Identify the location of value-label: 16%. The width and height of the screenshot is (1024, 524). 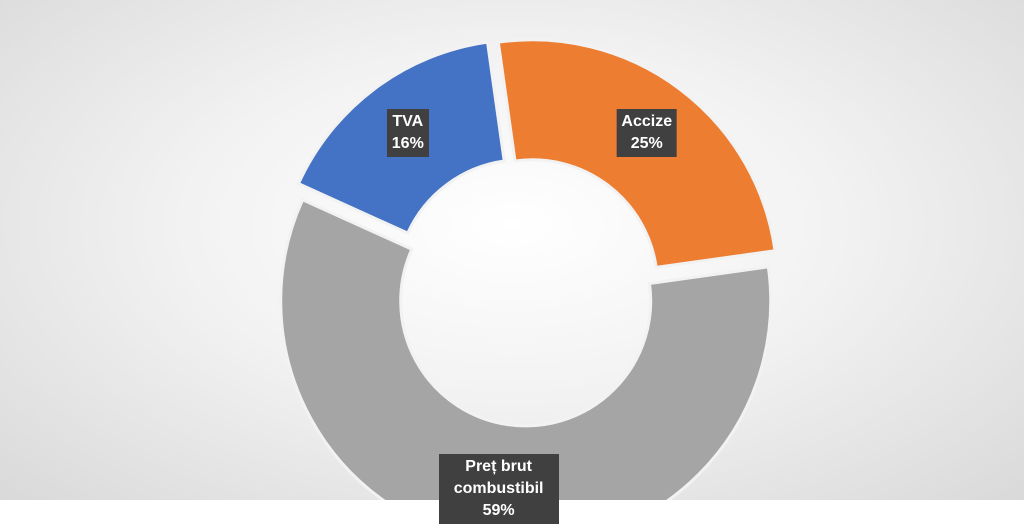
(407, 143).